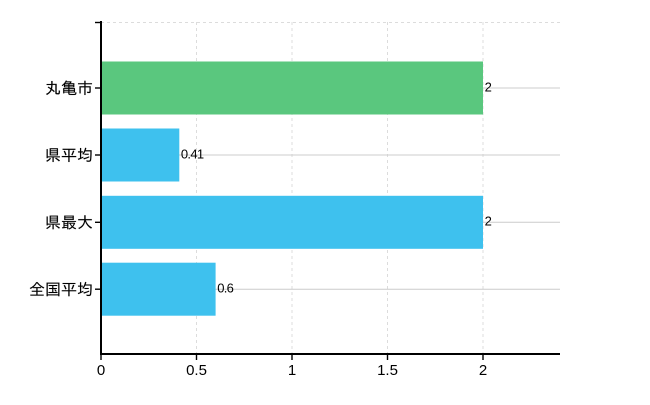 The height and width of the screenshot is (405, 650). What do you see at coordinates (387, 370) in the screenshot?
I see `svg-text: 1.5` at bounding box center [387, 370].